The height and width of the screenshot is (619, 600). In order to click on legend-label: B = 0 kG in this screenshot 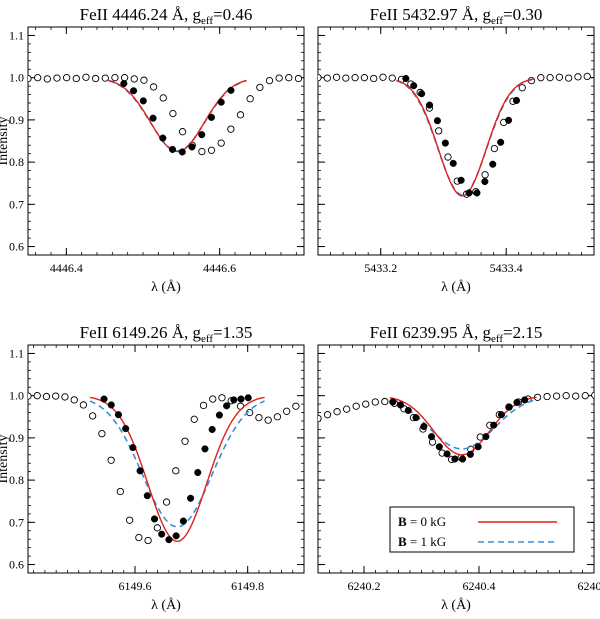, I will do `click(422, 521)`.